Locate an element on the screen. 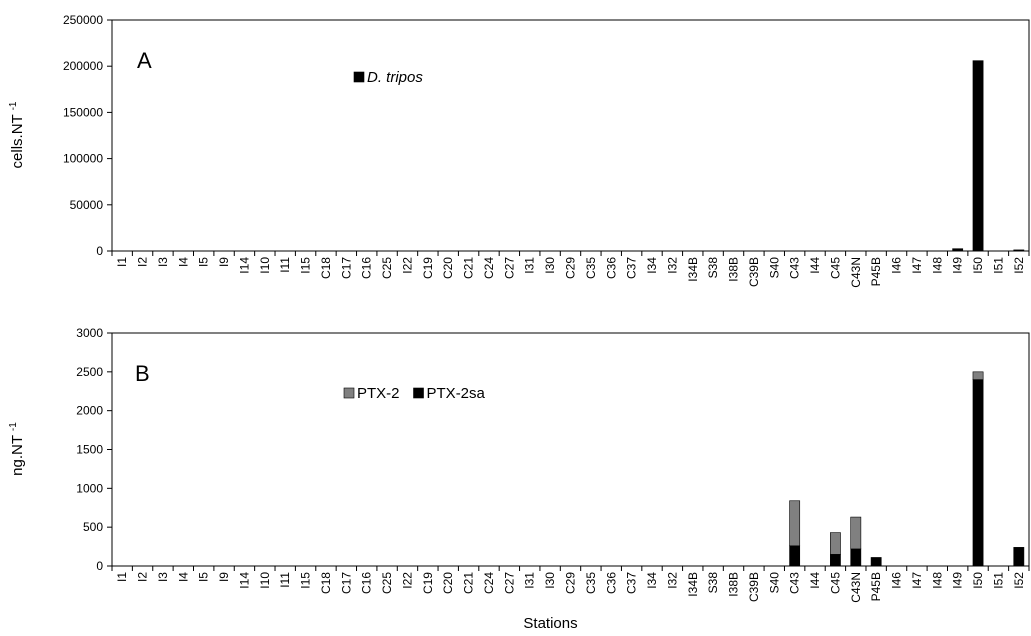 The image size is (1031, 636). y-tick-label: 250000 is located at coordinates (83, 20).